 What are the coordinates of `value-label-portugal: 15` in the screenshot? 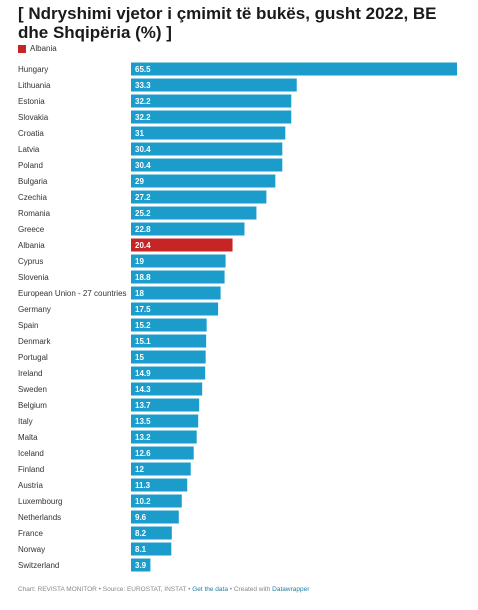 It's located at (139, 357).